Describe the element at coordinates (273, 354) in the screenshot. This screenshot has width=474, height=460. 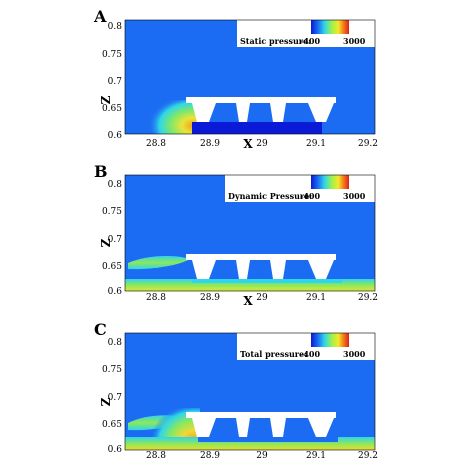
I see `legend-title: Total pressure:` at that location.